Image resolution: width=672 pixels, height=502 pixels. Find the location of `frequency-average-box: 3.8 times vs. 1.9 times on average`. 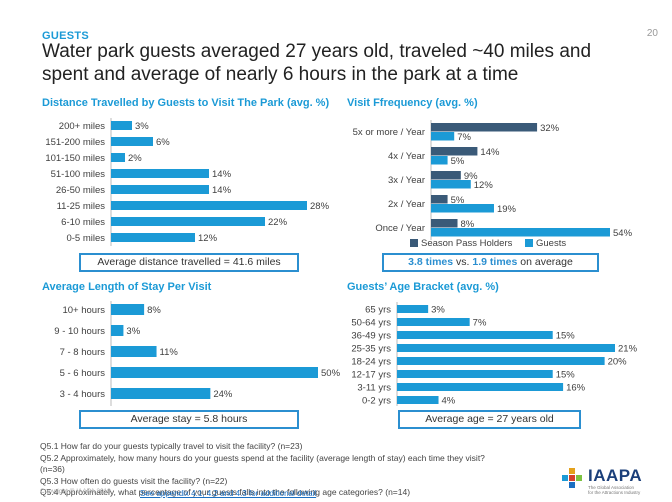

frequency-average-box: 3.8 times vs. 1.9 times on average is located at coordinates (490, 262).